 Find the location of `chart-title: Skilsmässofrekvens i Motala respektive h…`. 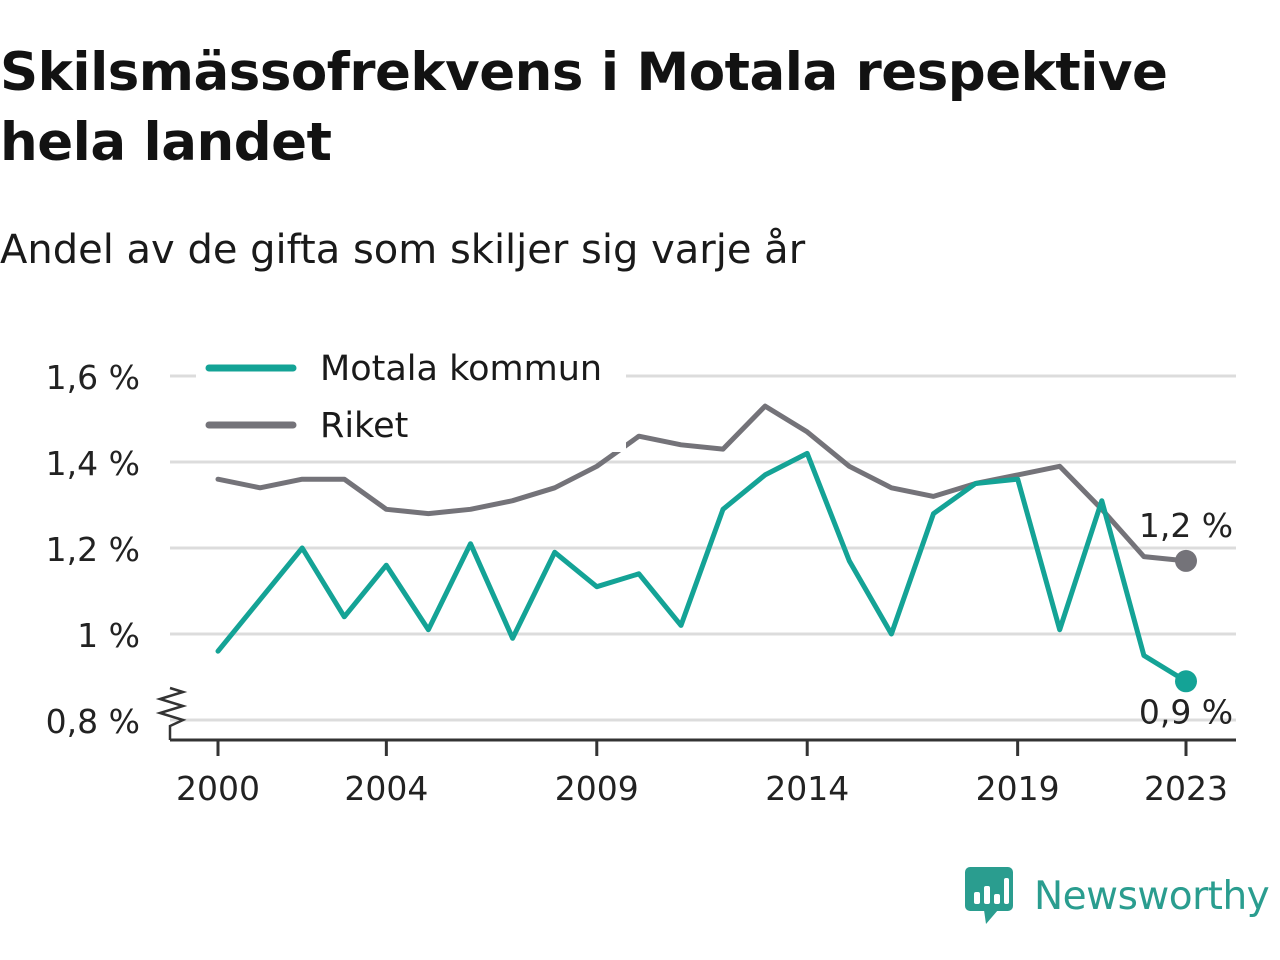

chart-title: Skilsmässofrekvens i Motala respektive h… is located at coordinates (584, 107).